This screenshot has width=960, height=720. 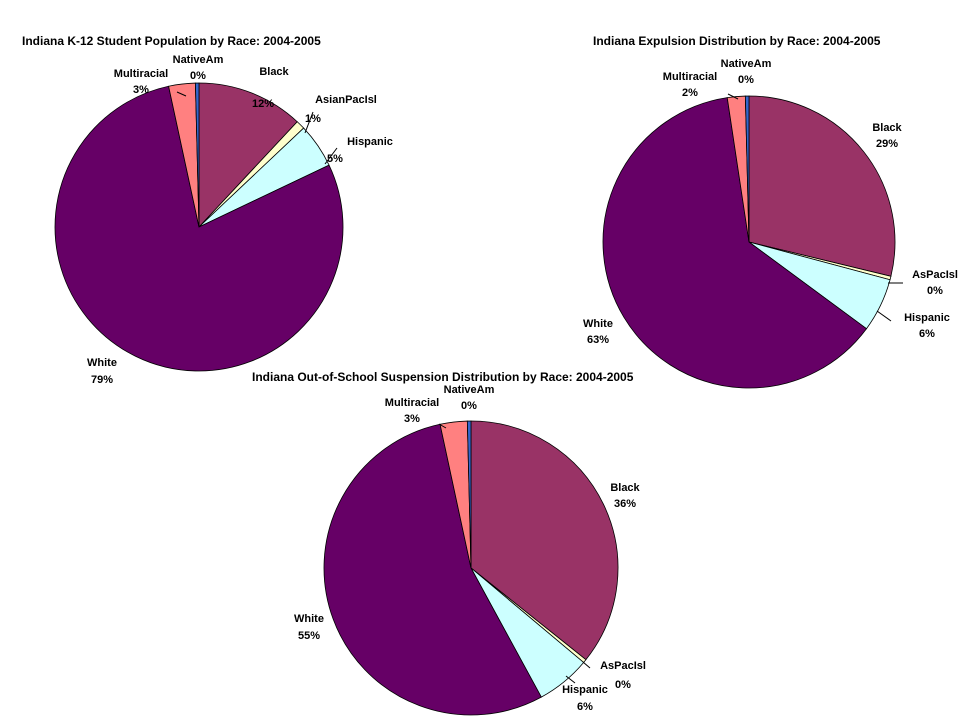 What do you see at coordinates (346, 100) in the screenshot?
I see `slice-label-asianpacisl: AsianPacIsl` at bounding box center [346, 100].